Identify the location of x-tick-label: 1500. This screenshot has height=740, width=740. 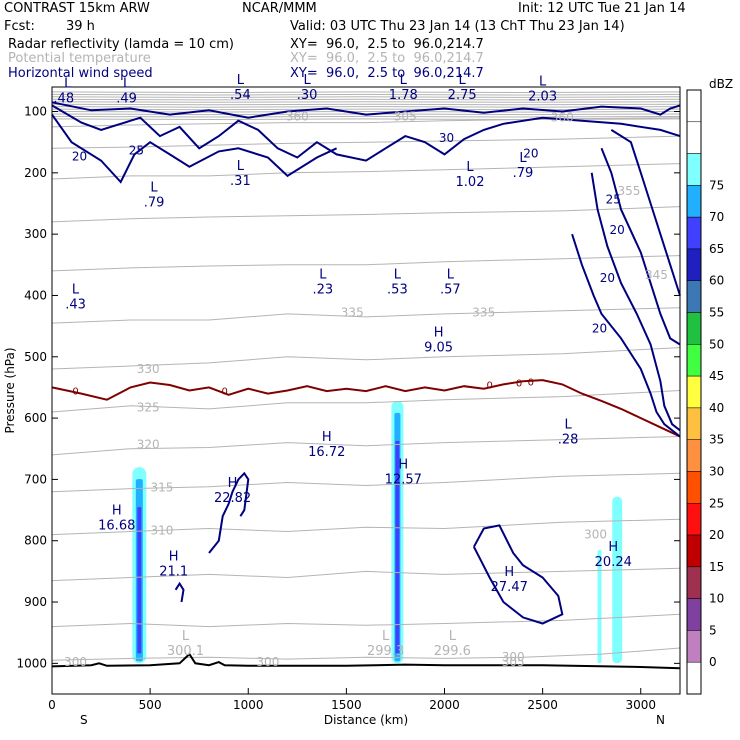
(346, 705).